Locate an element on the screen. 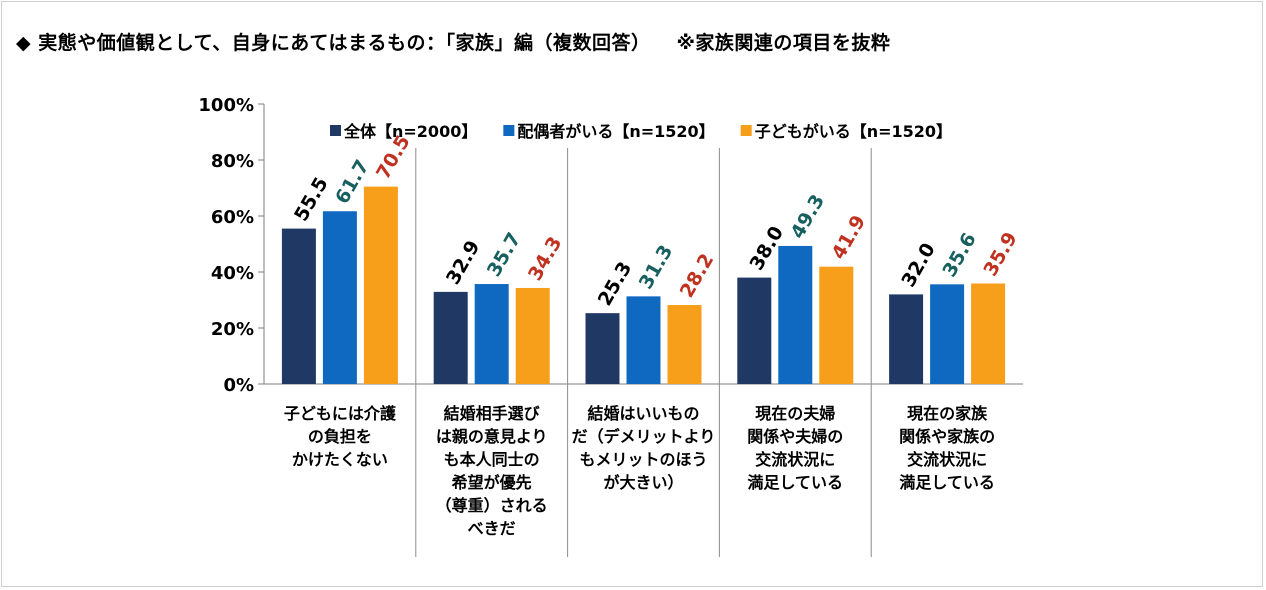 This screenshot has height=590, width=1266. category-label: 現在の夫婦 関係や夫婦の 交流状況に 満足している is located at coordinates (795, 448).